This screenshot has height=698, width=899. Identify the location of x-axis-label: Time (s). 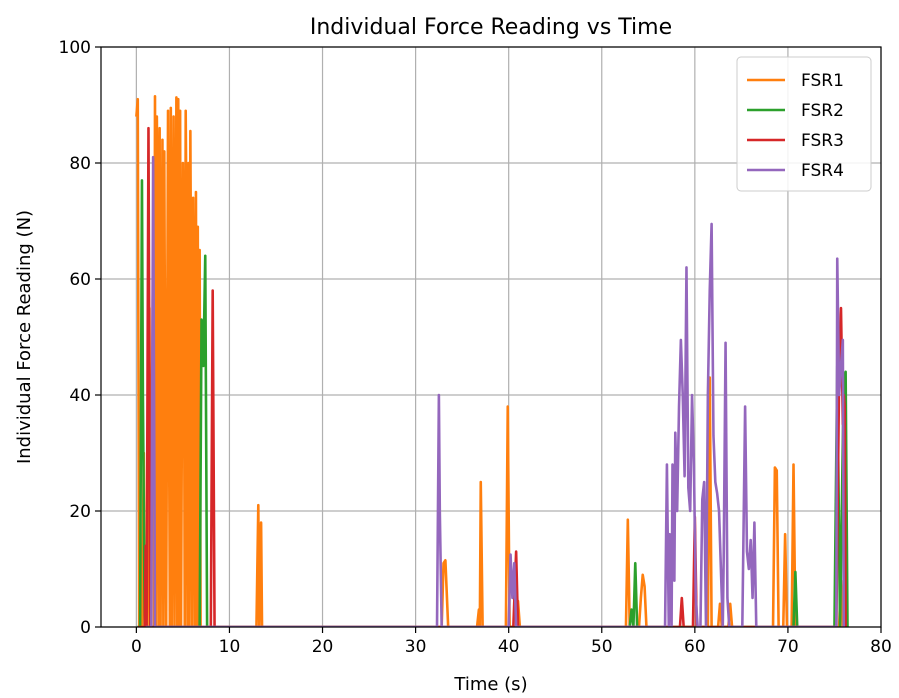
(490, 684).